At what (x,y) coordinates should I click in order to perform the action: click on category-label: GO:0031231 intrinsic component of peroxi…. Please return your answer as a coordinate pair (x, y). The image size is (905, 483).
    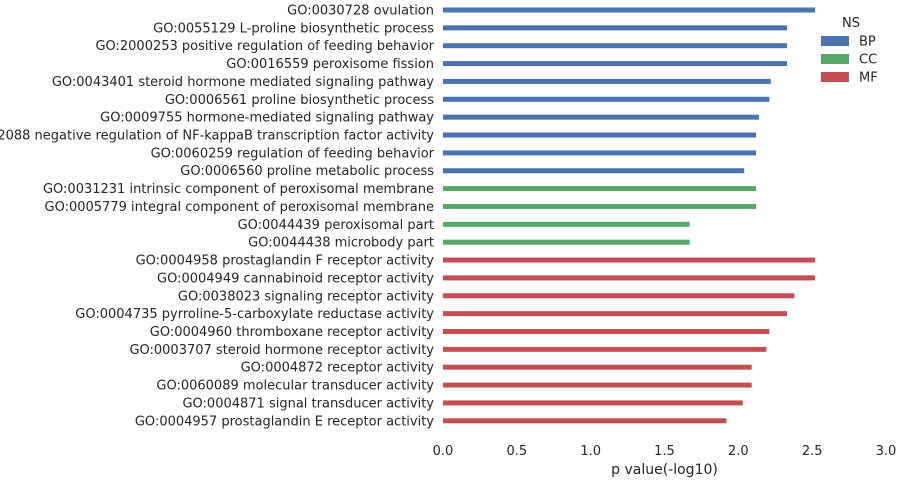
    Looking at the image, I should click on (238, 189).